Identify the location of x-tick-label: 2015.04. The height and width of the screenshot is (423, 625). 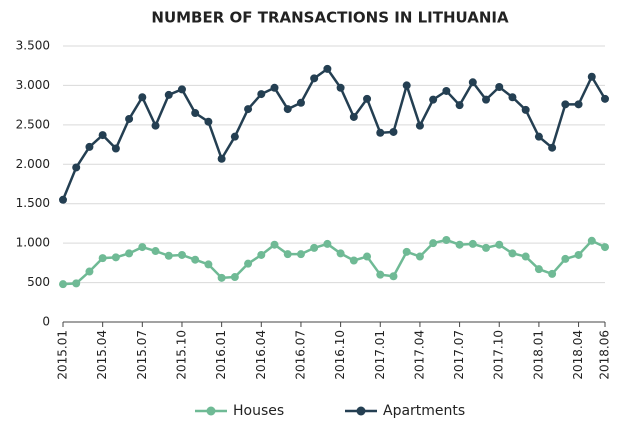
(102, 355).